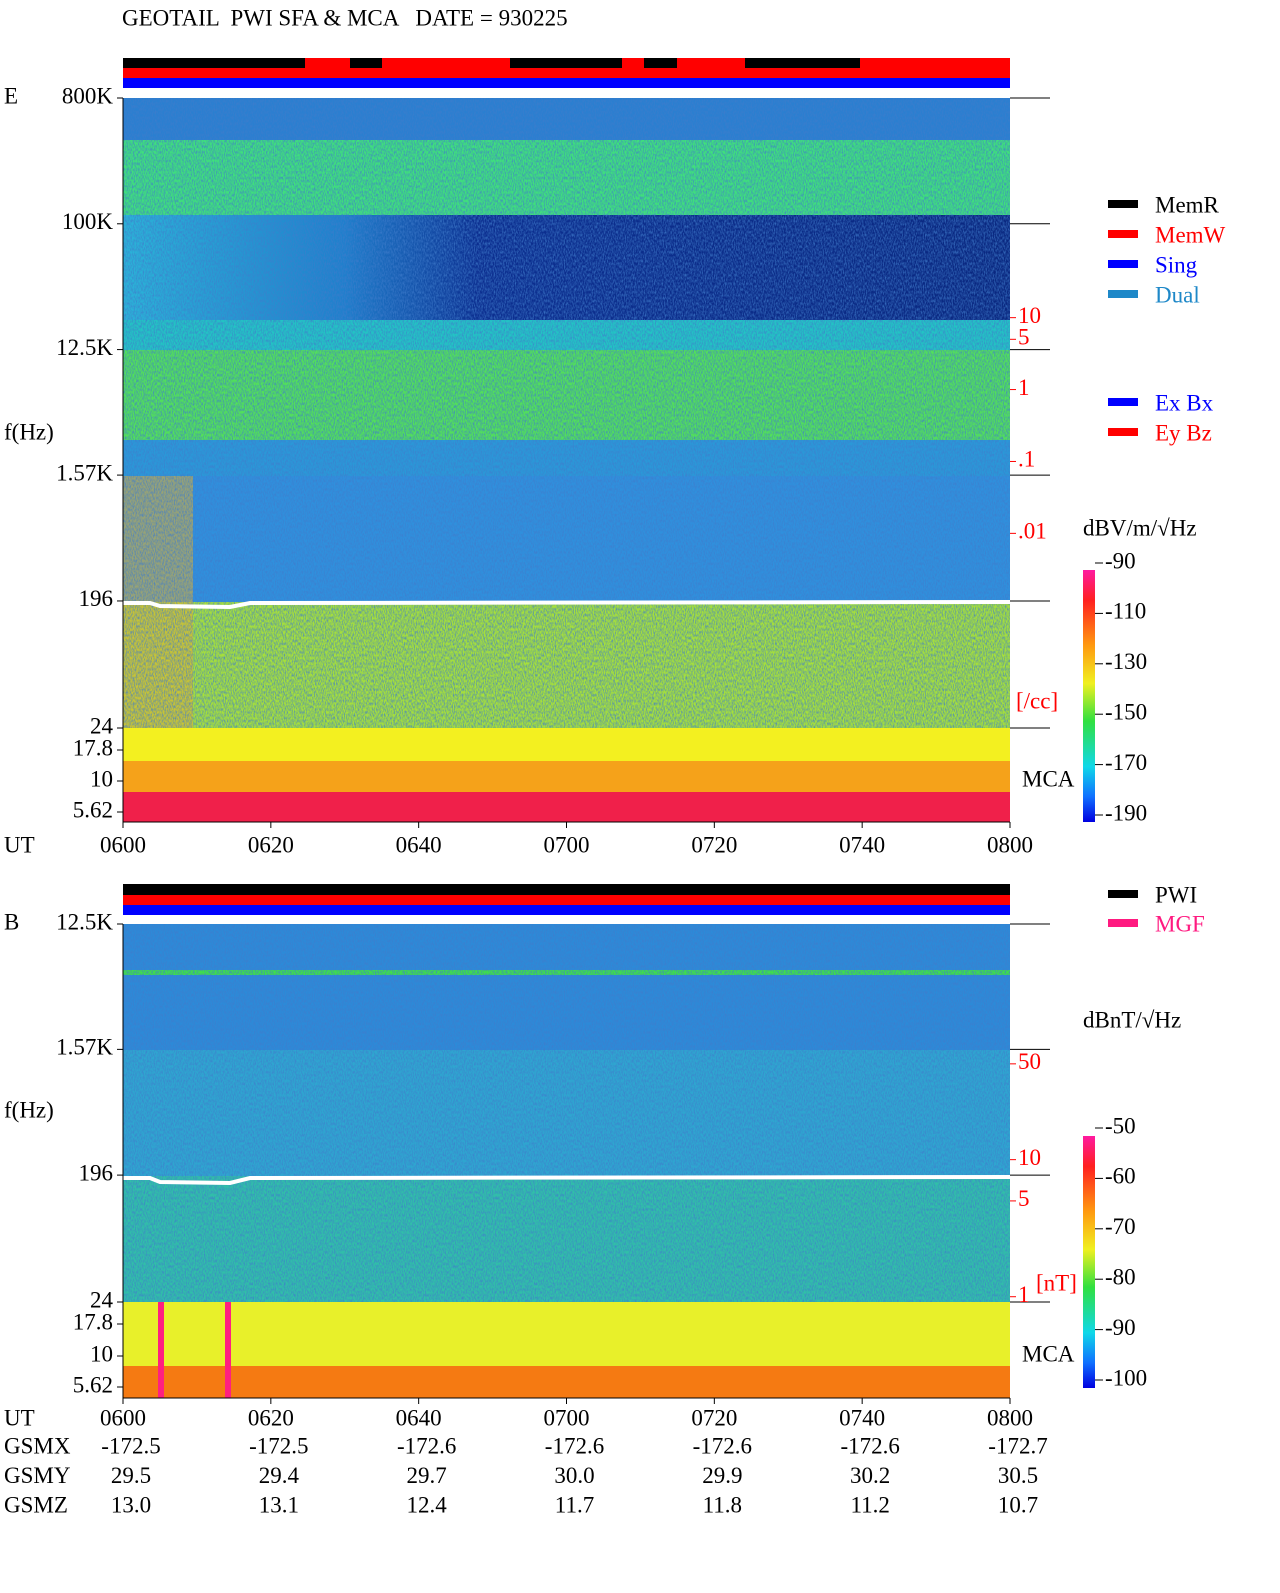  Describe the element at coordinates (1037, 700) in the screenshot. I see `y2-axis-label: [/cc]` at that location.